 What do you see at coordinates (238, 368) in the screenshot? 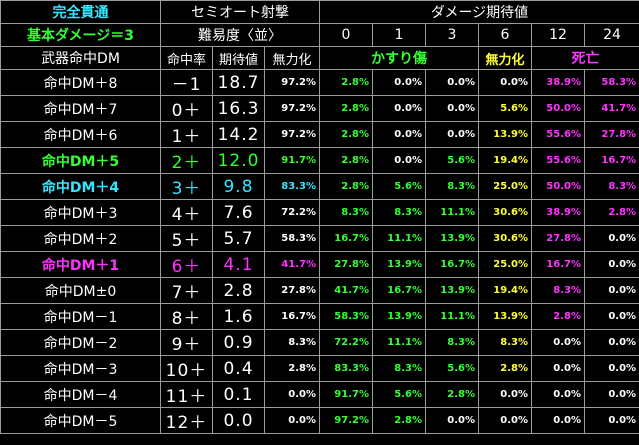
I see `expected-value-cell: 0.4` at bounding box center [238, 368].